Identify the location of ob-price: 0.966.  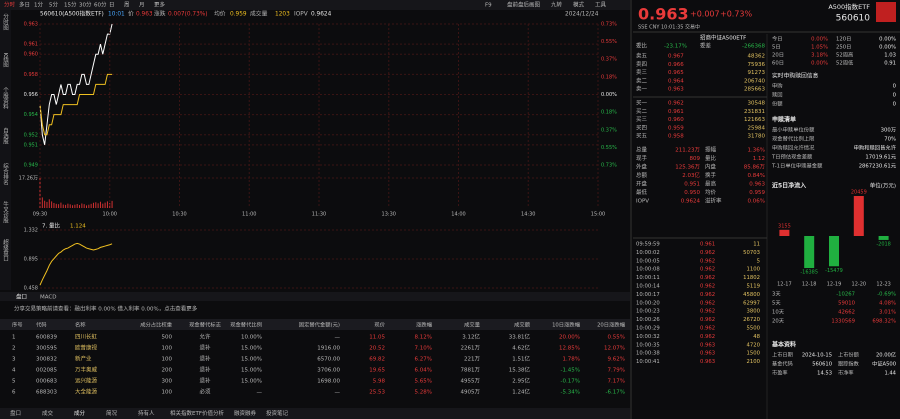
(676, 65).